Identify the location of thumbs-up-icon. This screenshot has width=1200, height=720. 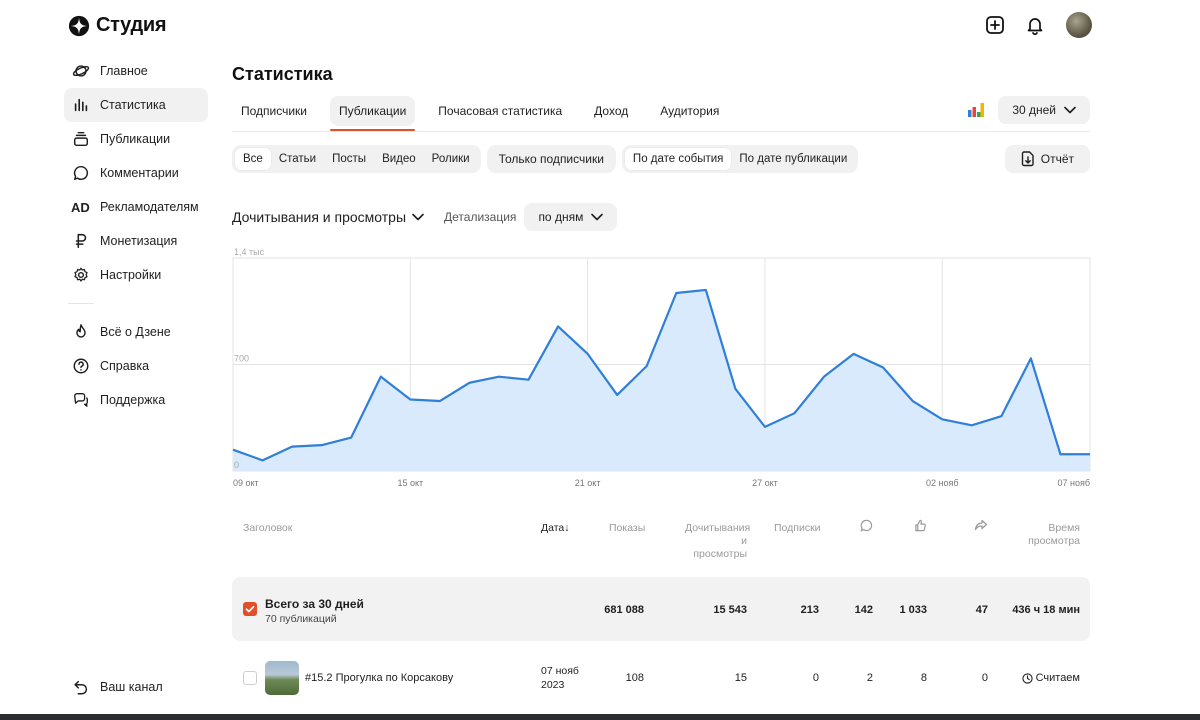
(920, 525).